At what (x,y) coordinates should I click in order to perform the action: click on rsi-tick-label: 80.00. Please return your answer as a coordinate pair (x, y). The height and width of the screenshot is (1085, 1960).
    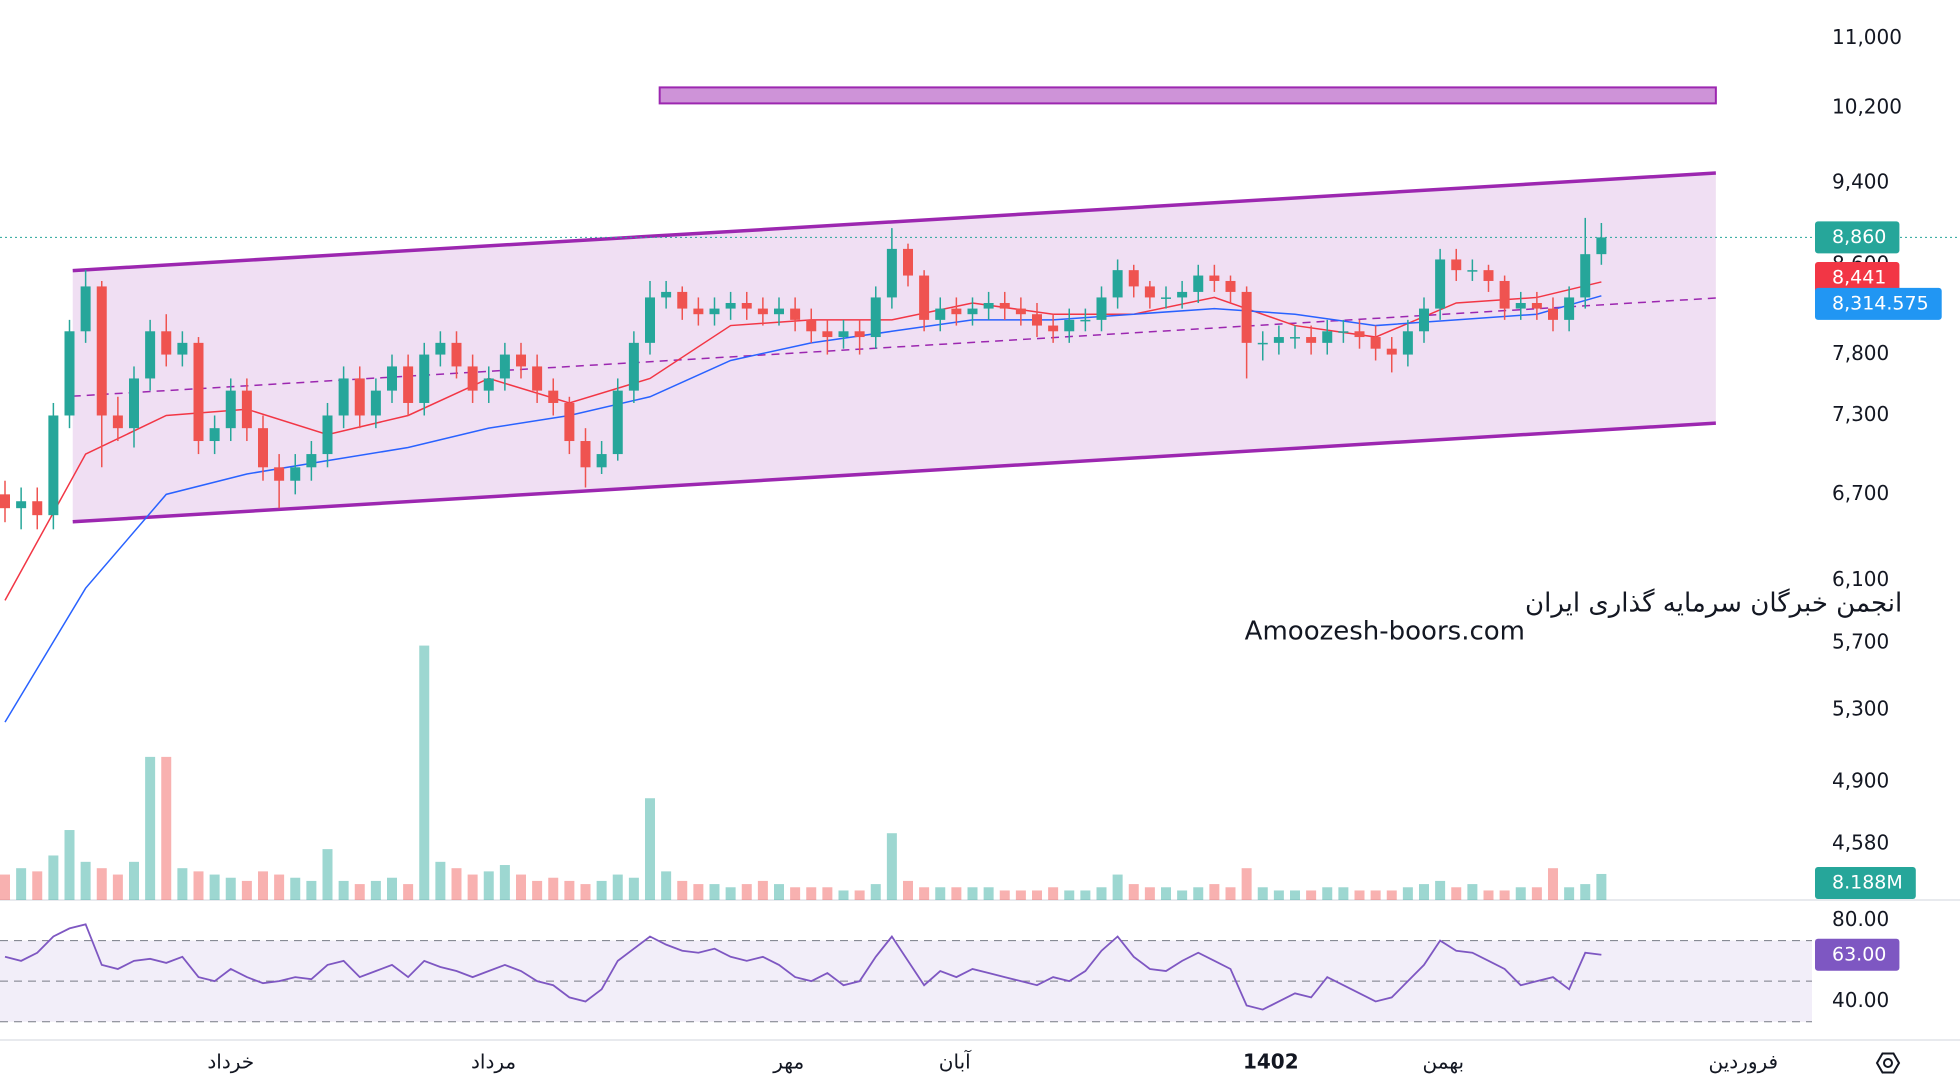
    Looking at the image, I should click on (1860, 919).